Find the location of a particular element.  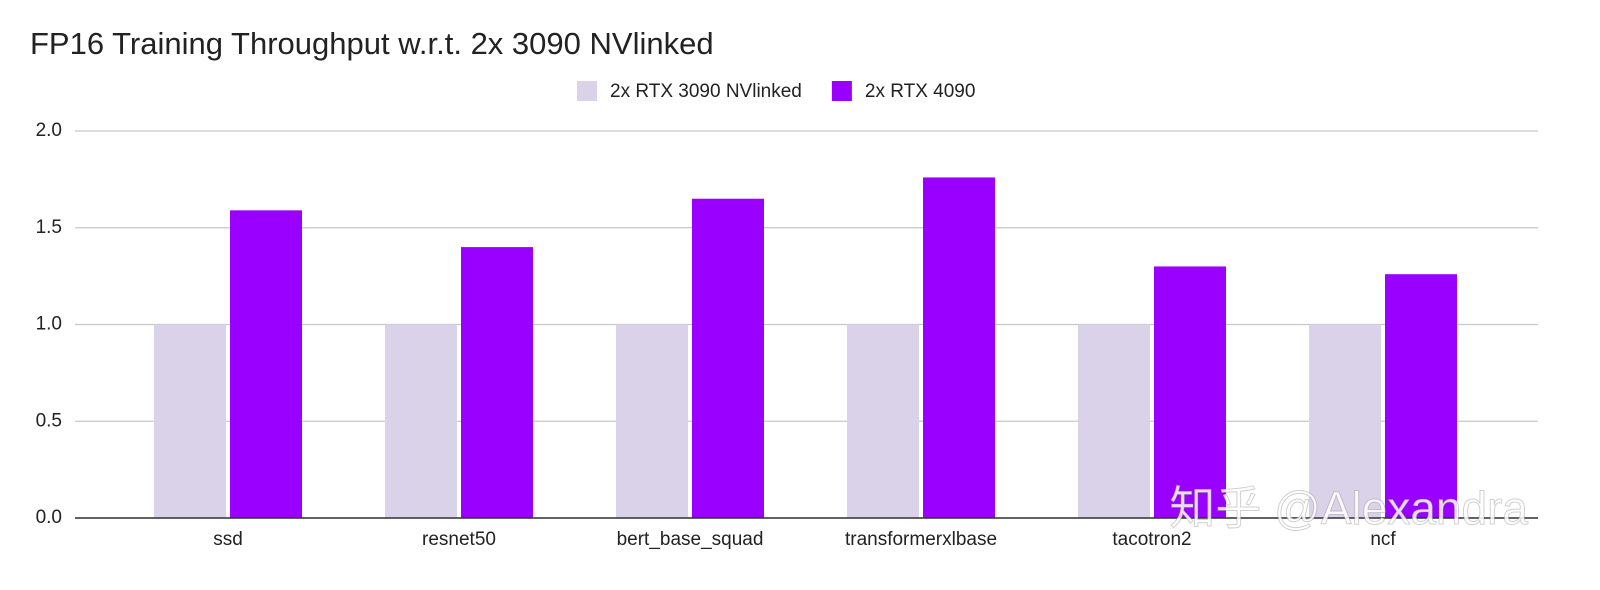

x-tick-label: ncf is located at coordinates (1383, 539).